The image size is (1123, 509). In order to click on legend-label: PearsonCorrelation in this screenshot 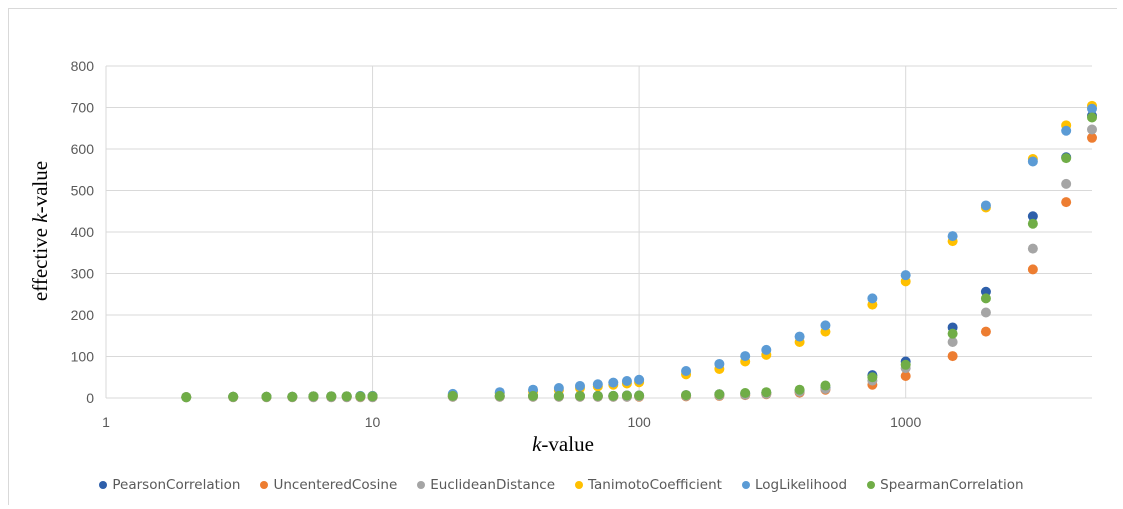, I will do `click(176, 485)`.